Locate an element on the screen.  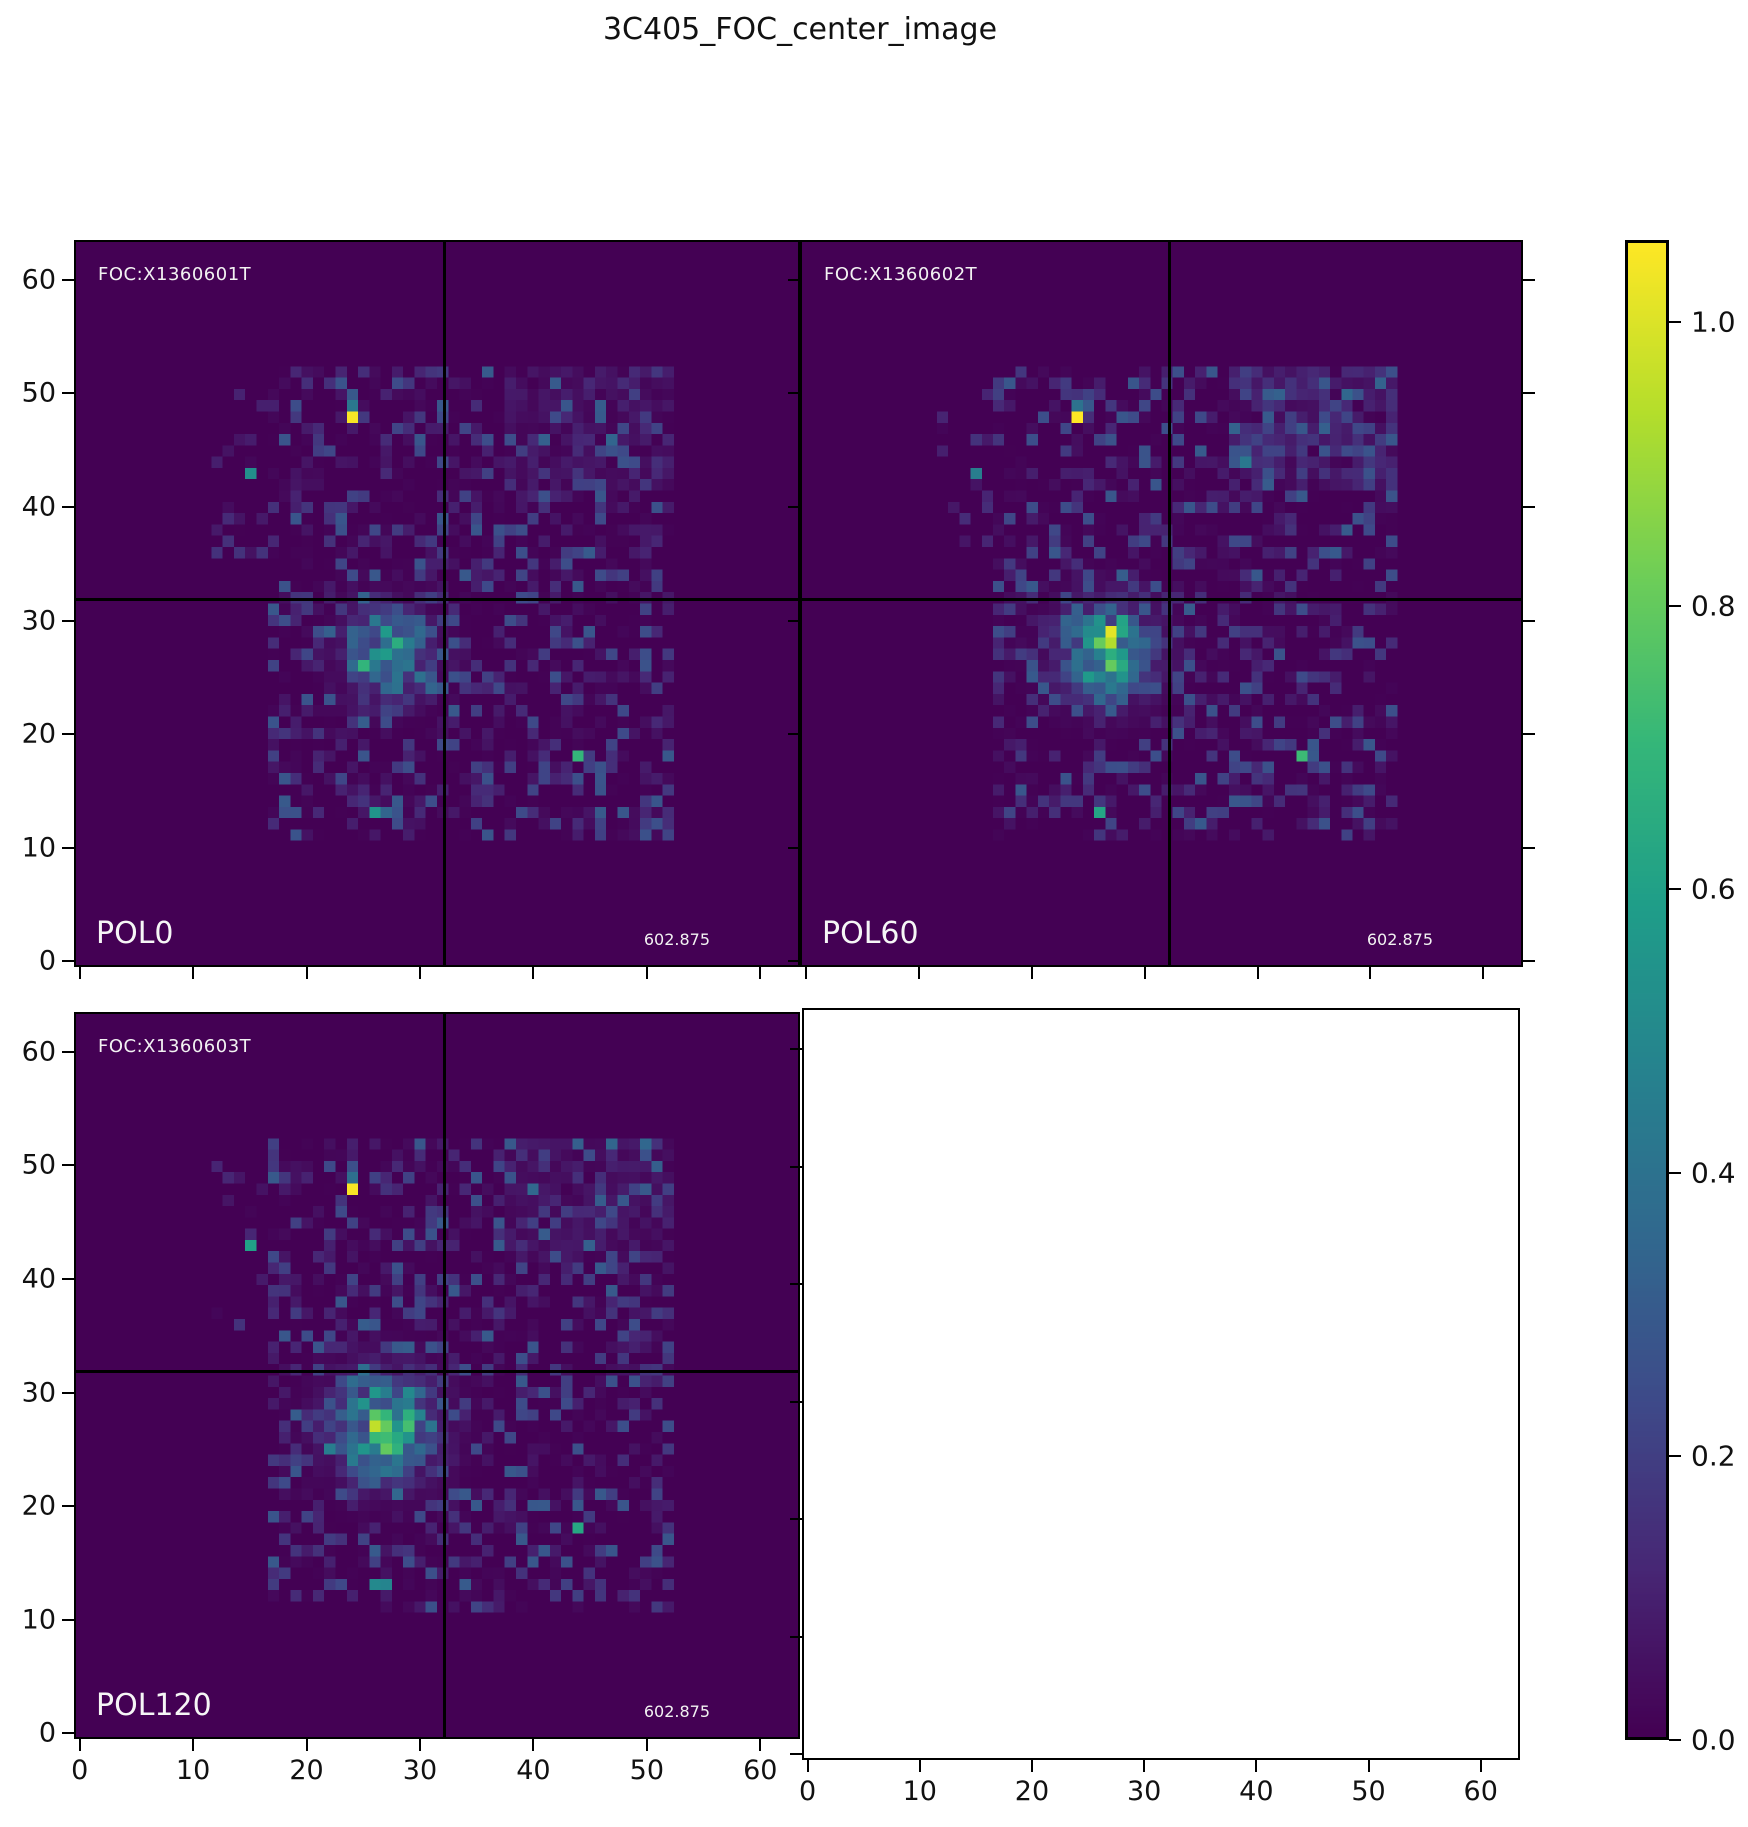
colorbar-gradient is located at coordinates (1647, 990).